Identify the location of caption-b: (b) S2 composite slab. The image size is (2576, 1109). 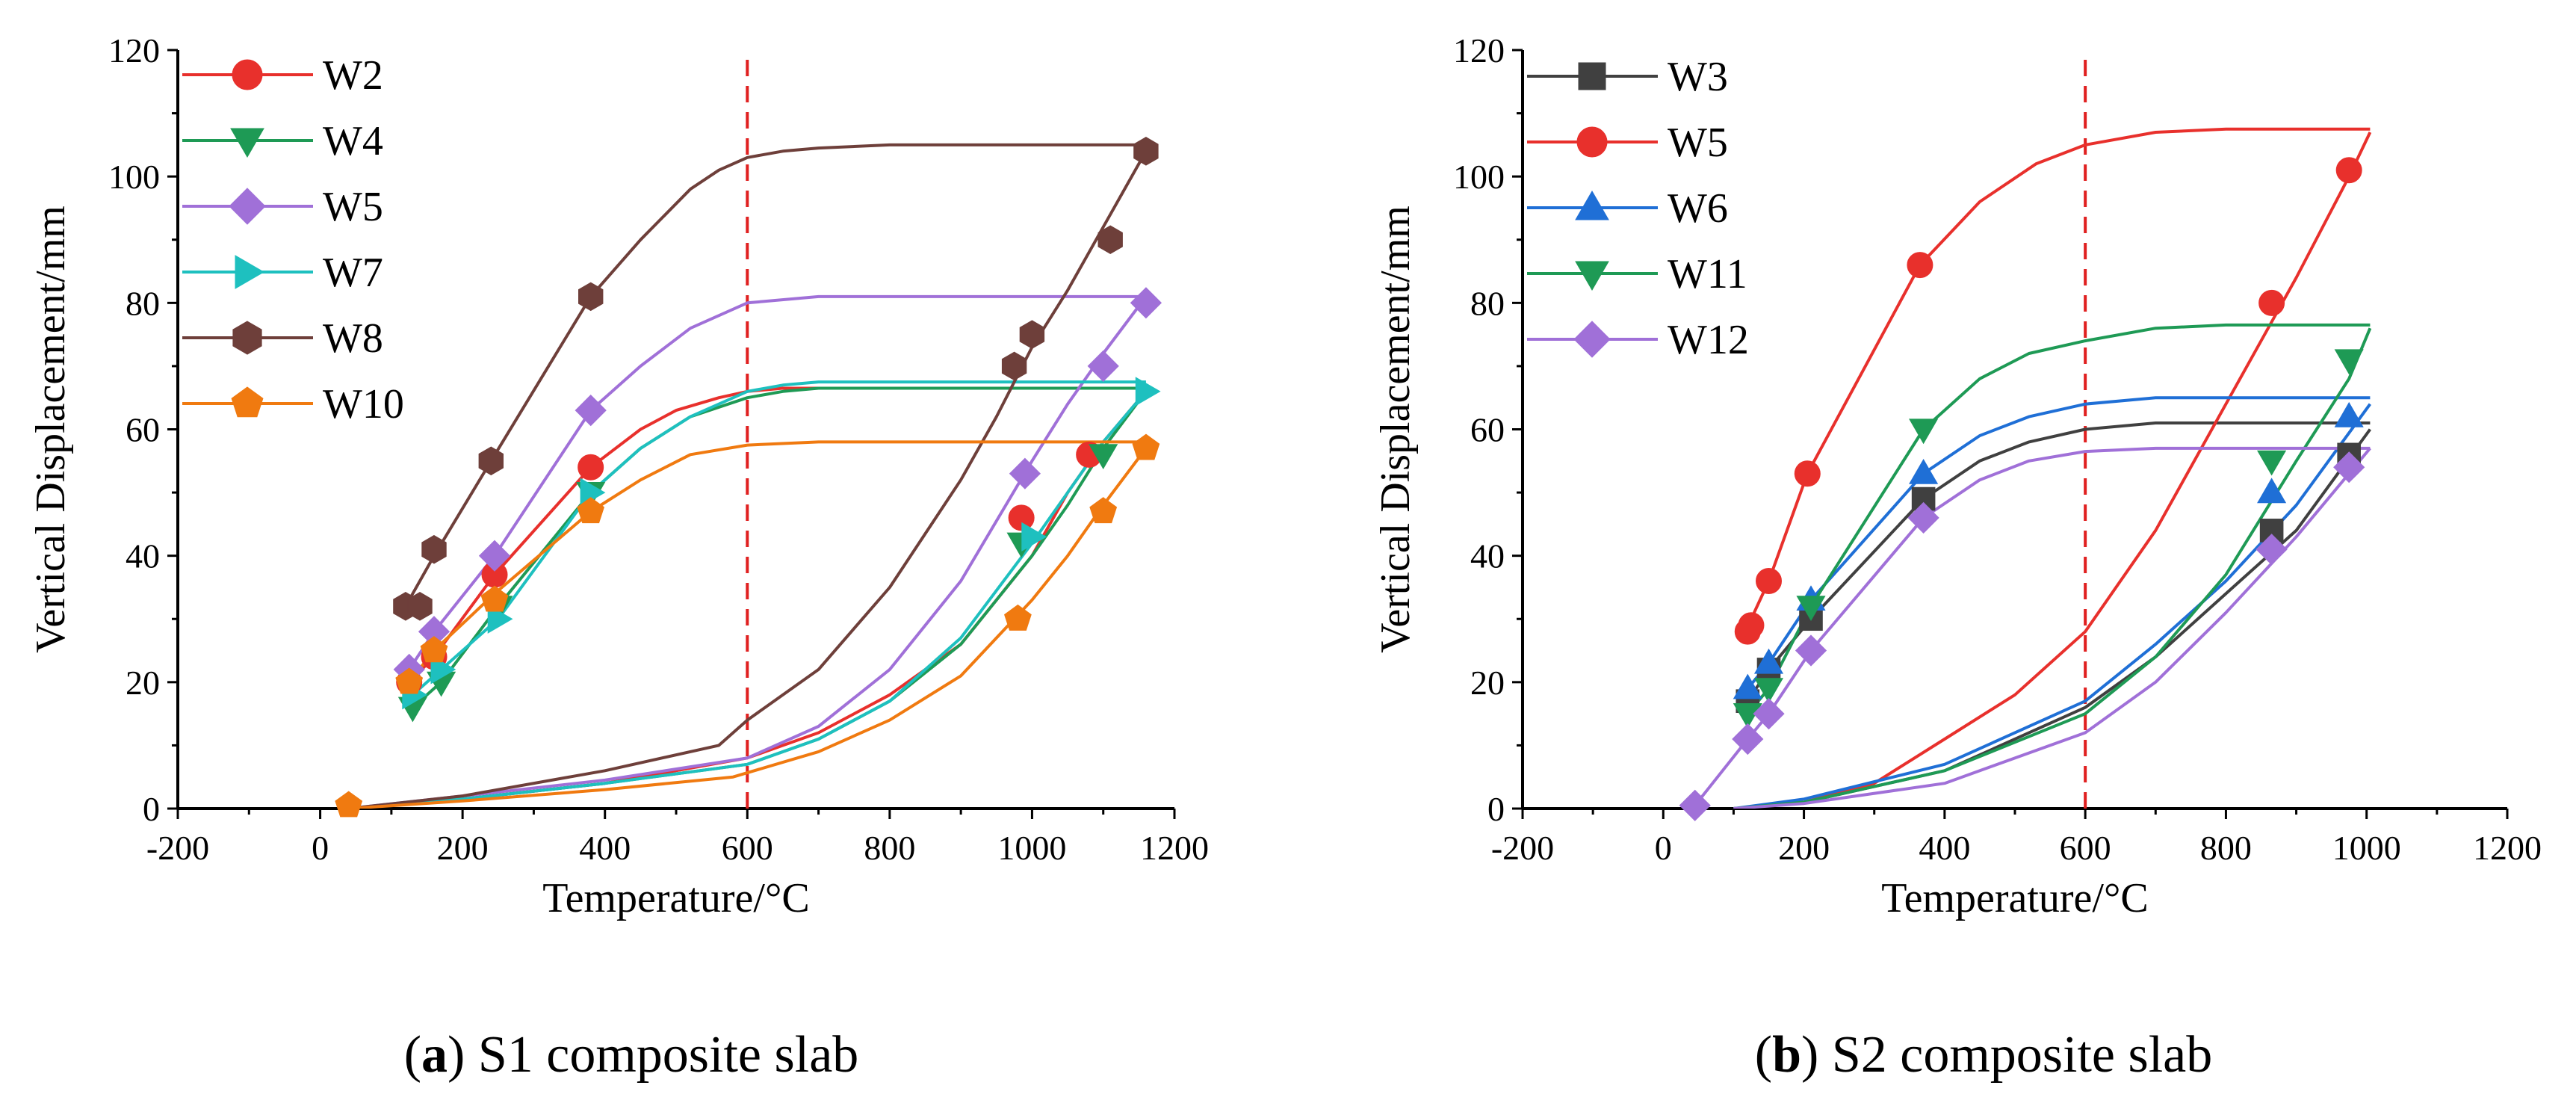
(1983, 1055).